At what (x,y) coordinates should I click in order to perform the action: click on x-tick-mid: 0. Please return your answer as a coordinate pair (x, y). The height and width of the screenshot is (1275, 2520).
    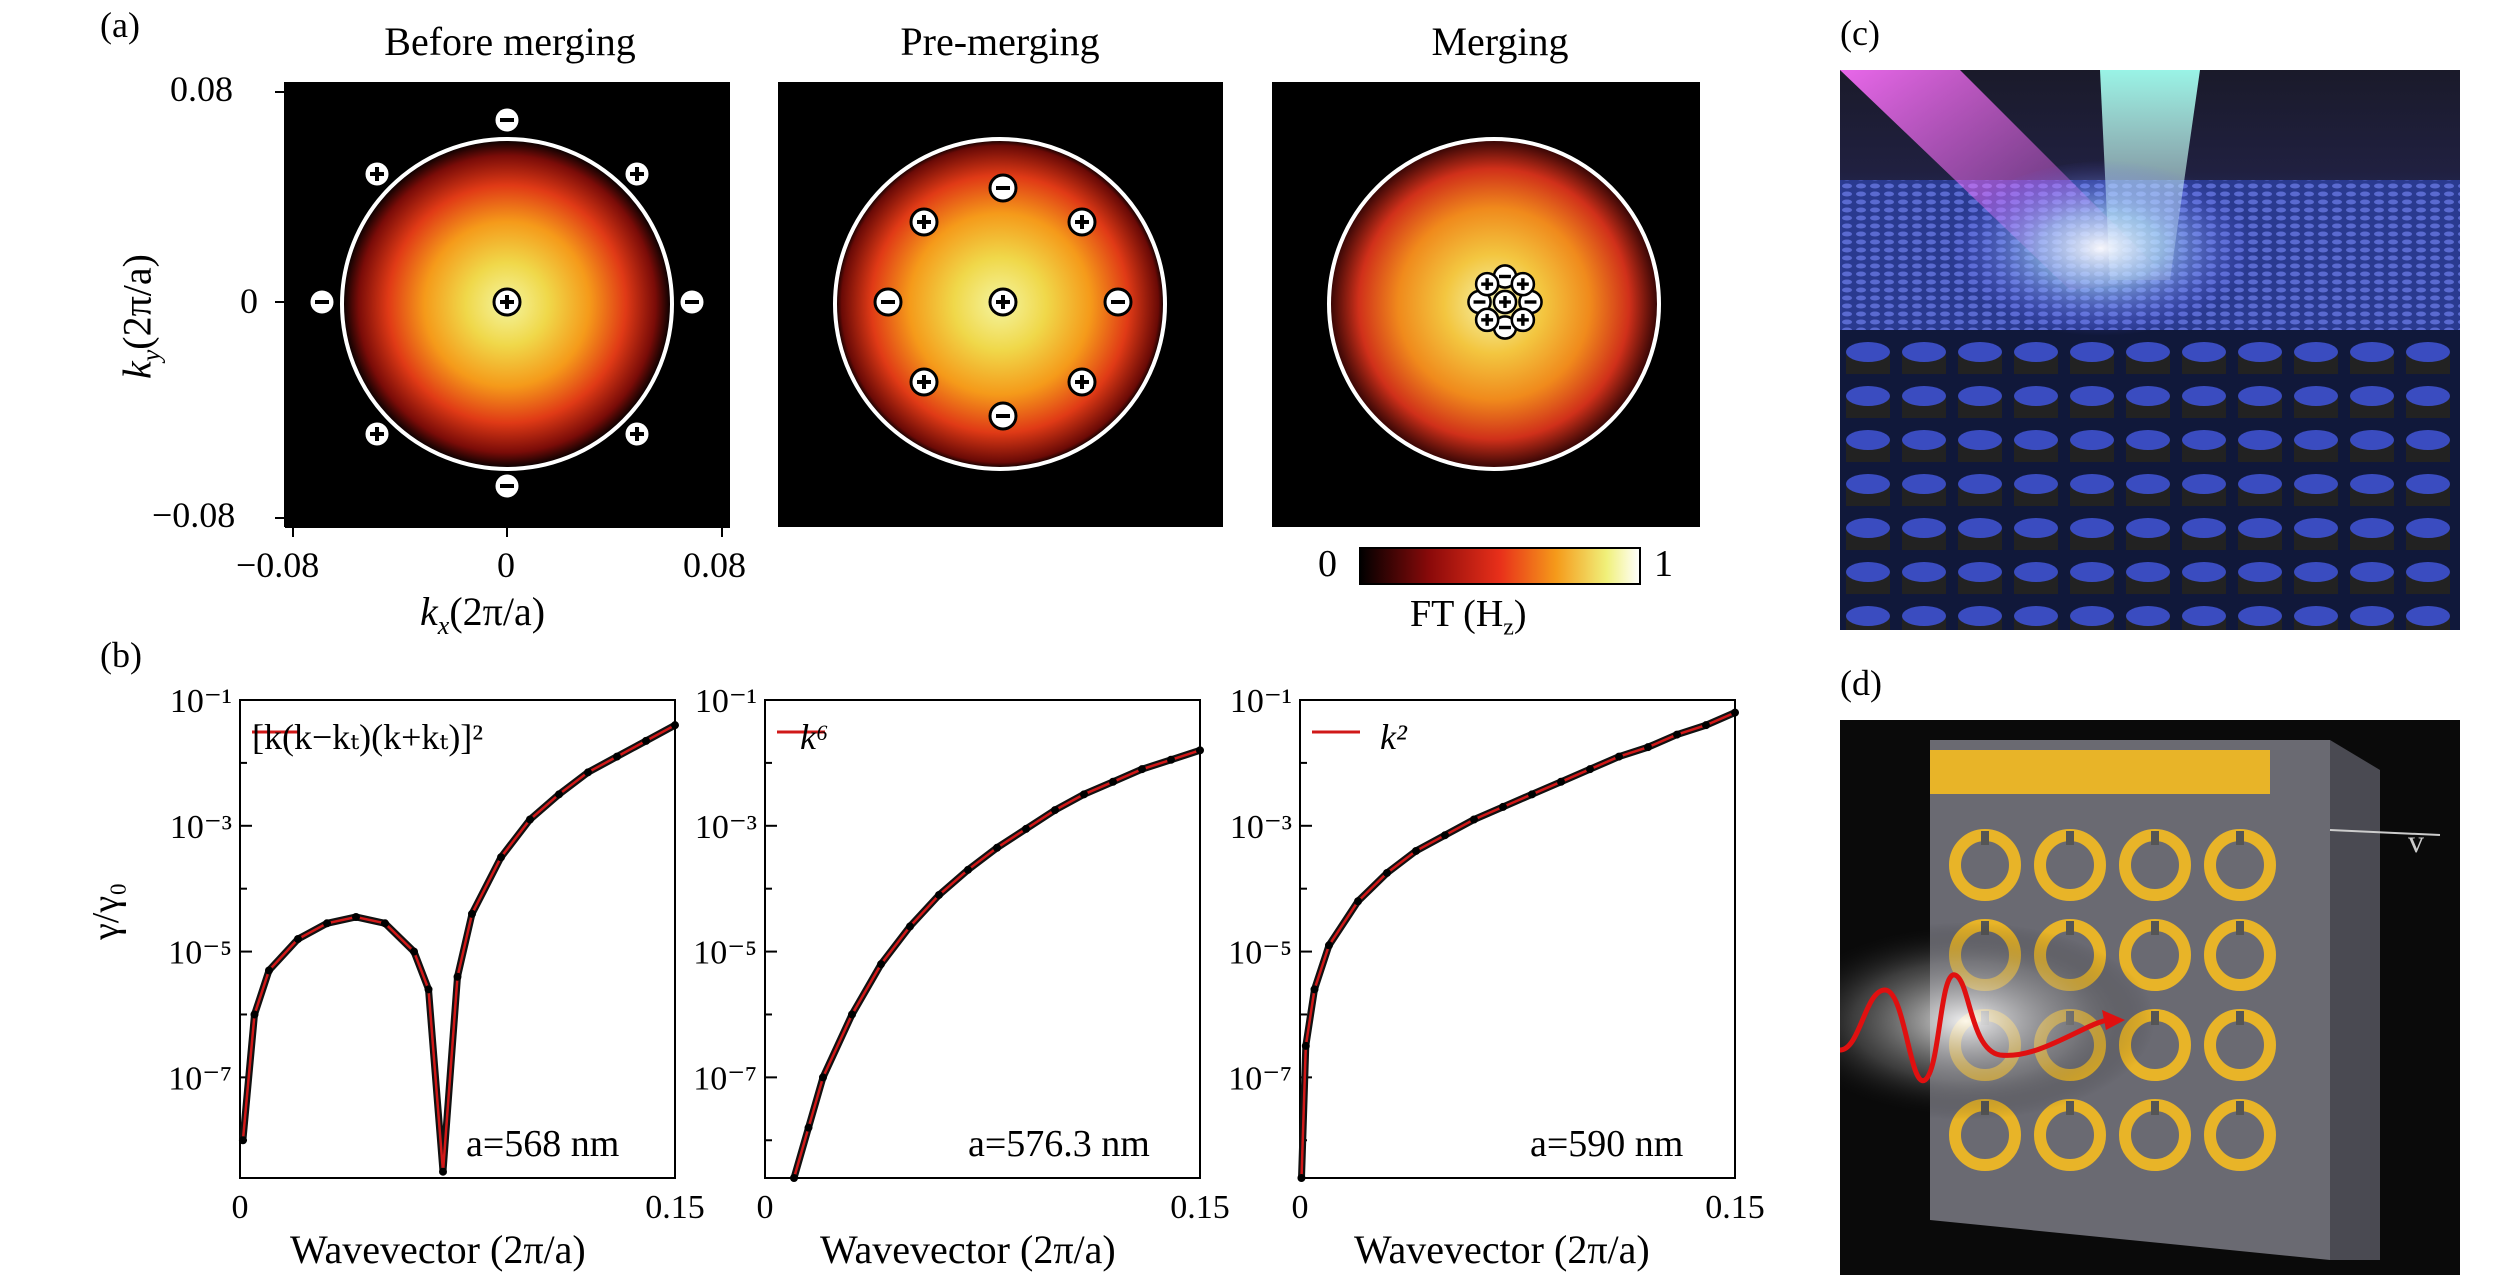
    Looking at the image, I should click on (506, 565).